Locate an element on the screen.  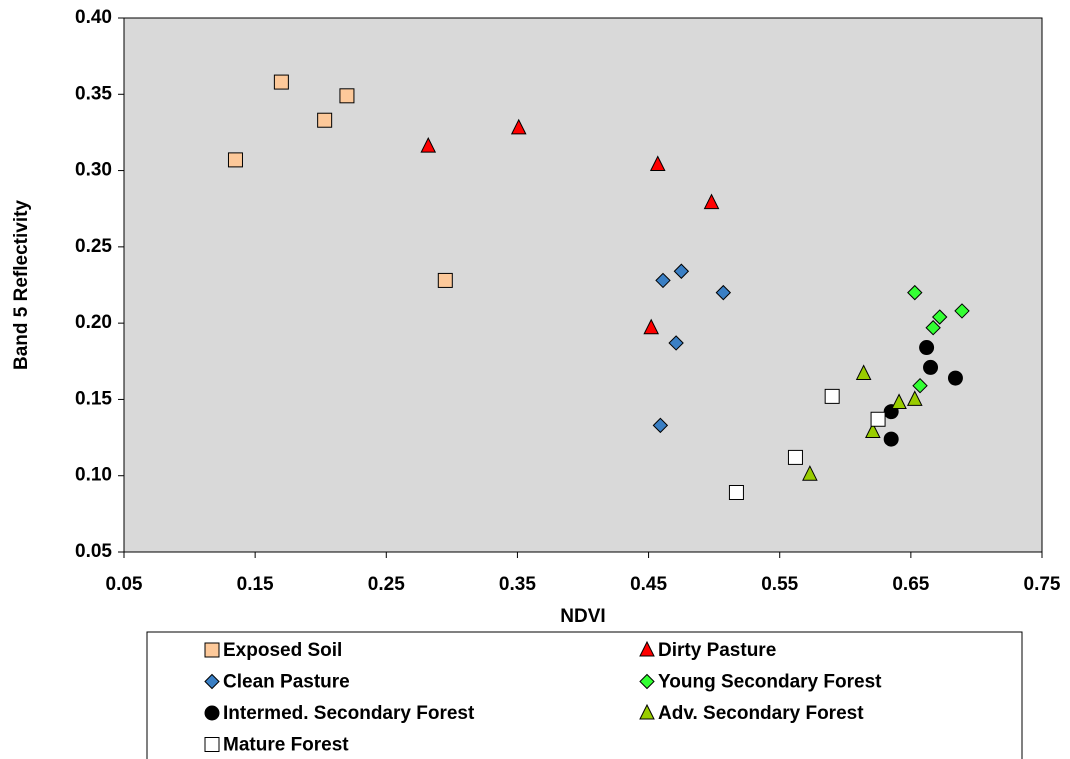
x-tick-label: 0.55 is located at coordinates (779, 584).